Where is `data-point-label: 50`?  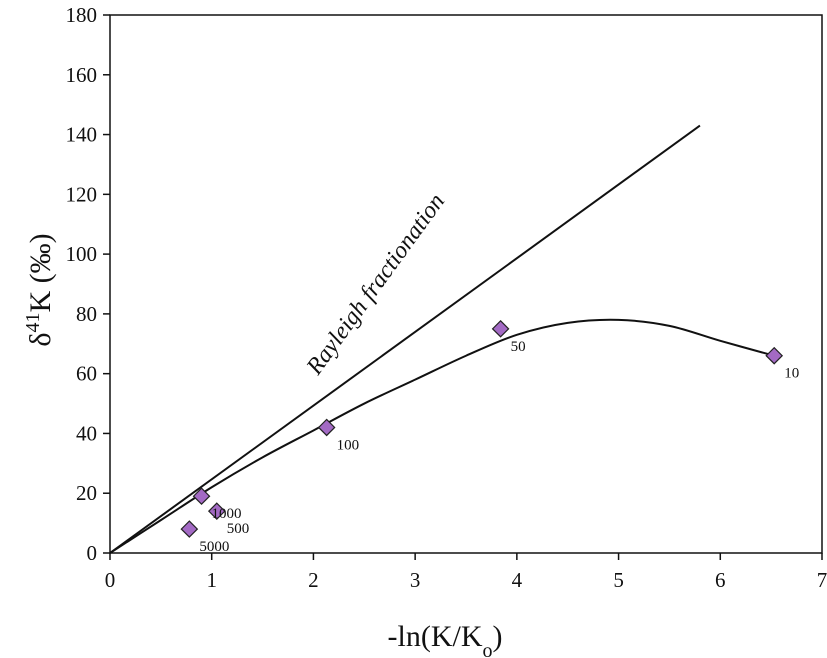 data-point-label: 50 is located at coordinates (518, 347).